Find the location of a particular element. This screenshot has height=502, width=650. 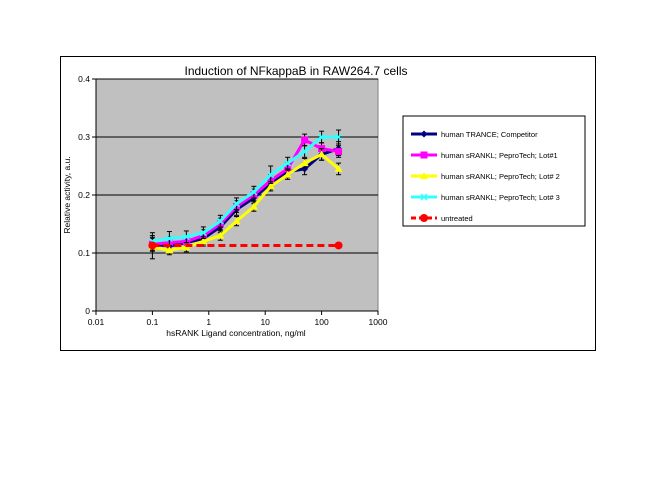

legend-label: human TRANCE; Competitor is located at coordinates (489, 134).